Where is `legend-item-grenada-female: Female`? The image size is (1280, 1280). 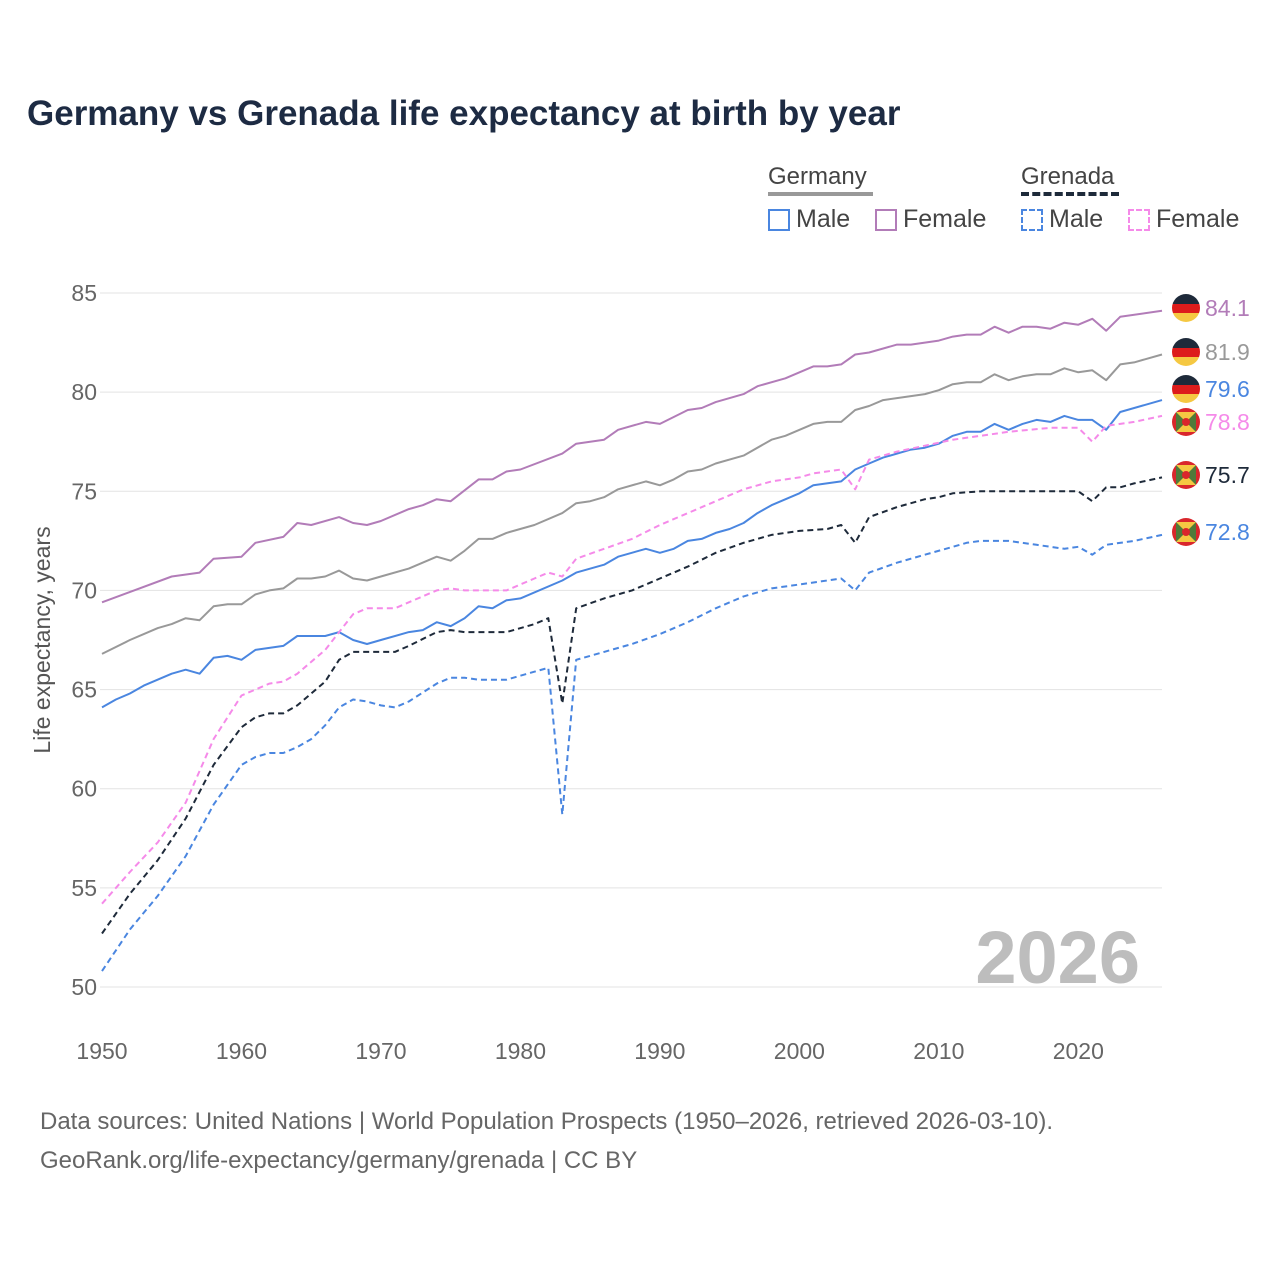 legend-item-grenada-female: Female is located at coordinates (1183, 219).